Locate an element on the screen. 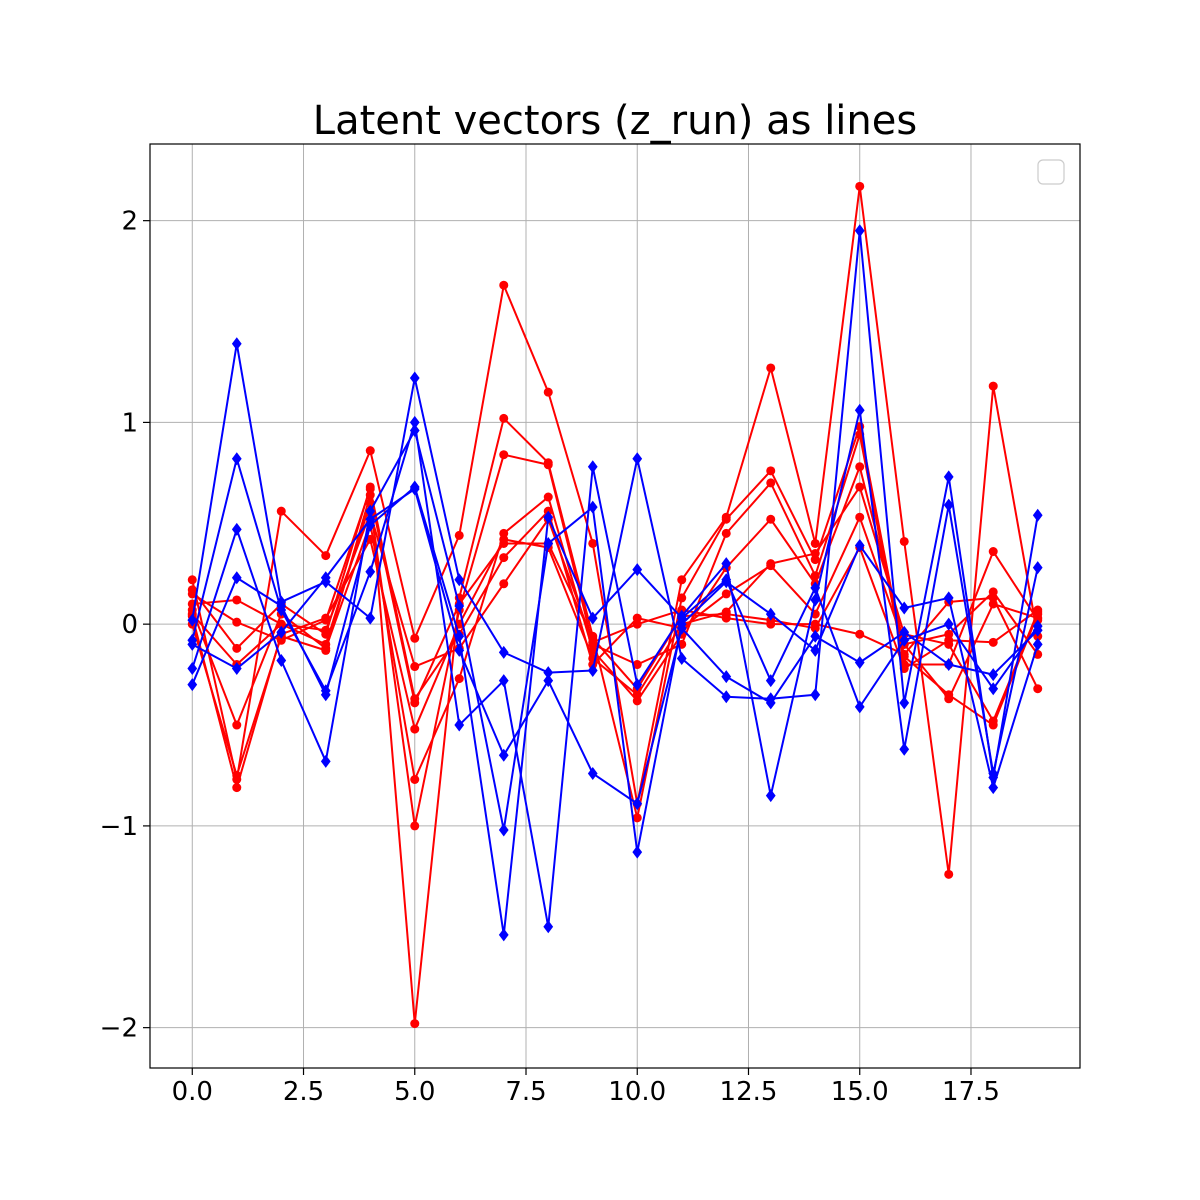 This screenshot has width=1200, height=1200. y-tick-label: −2 is located at coordinates (119, 1029).